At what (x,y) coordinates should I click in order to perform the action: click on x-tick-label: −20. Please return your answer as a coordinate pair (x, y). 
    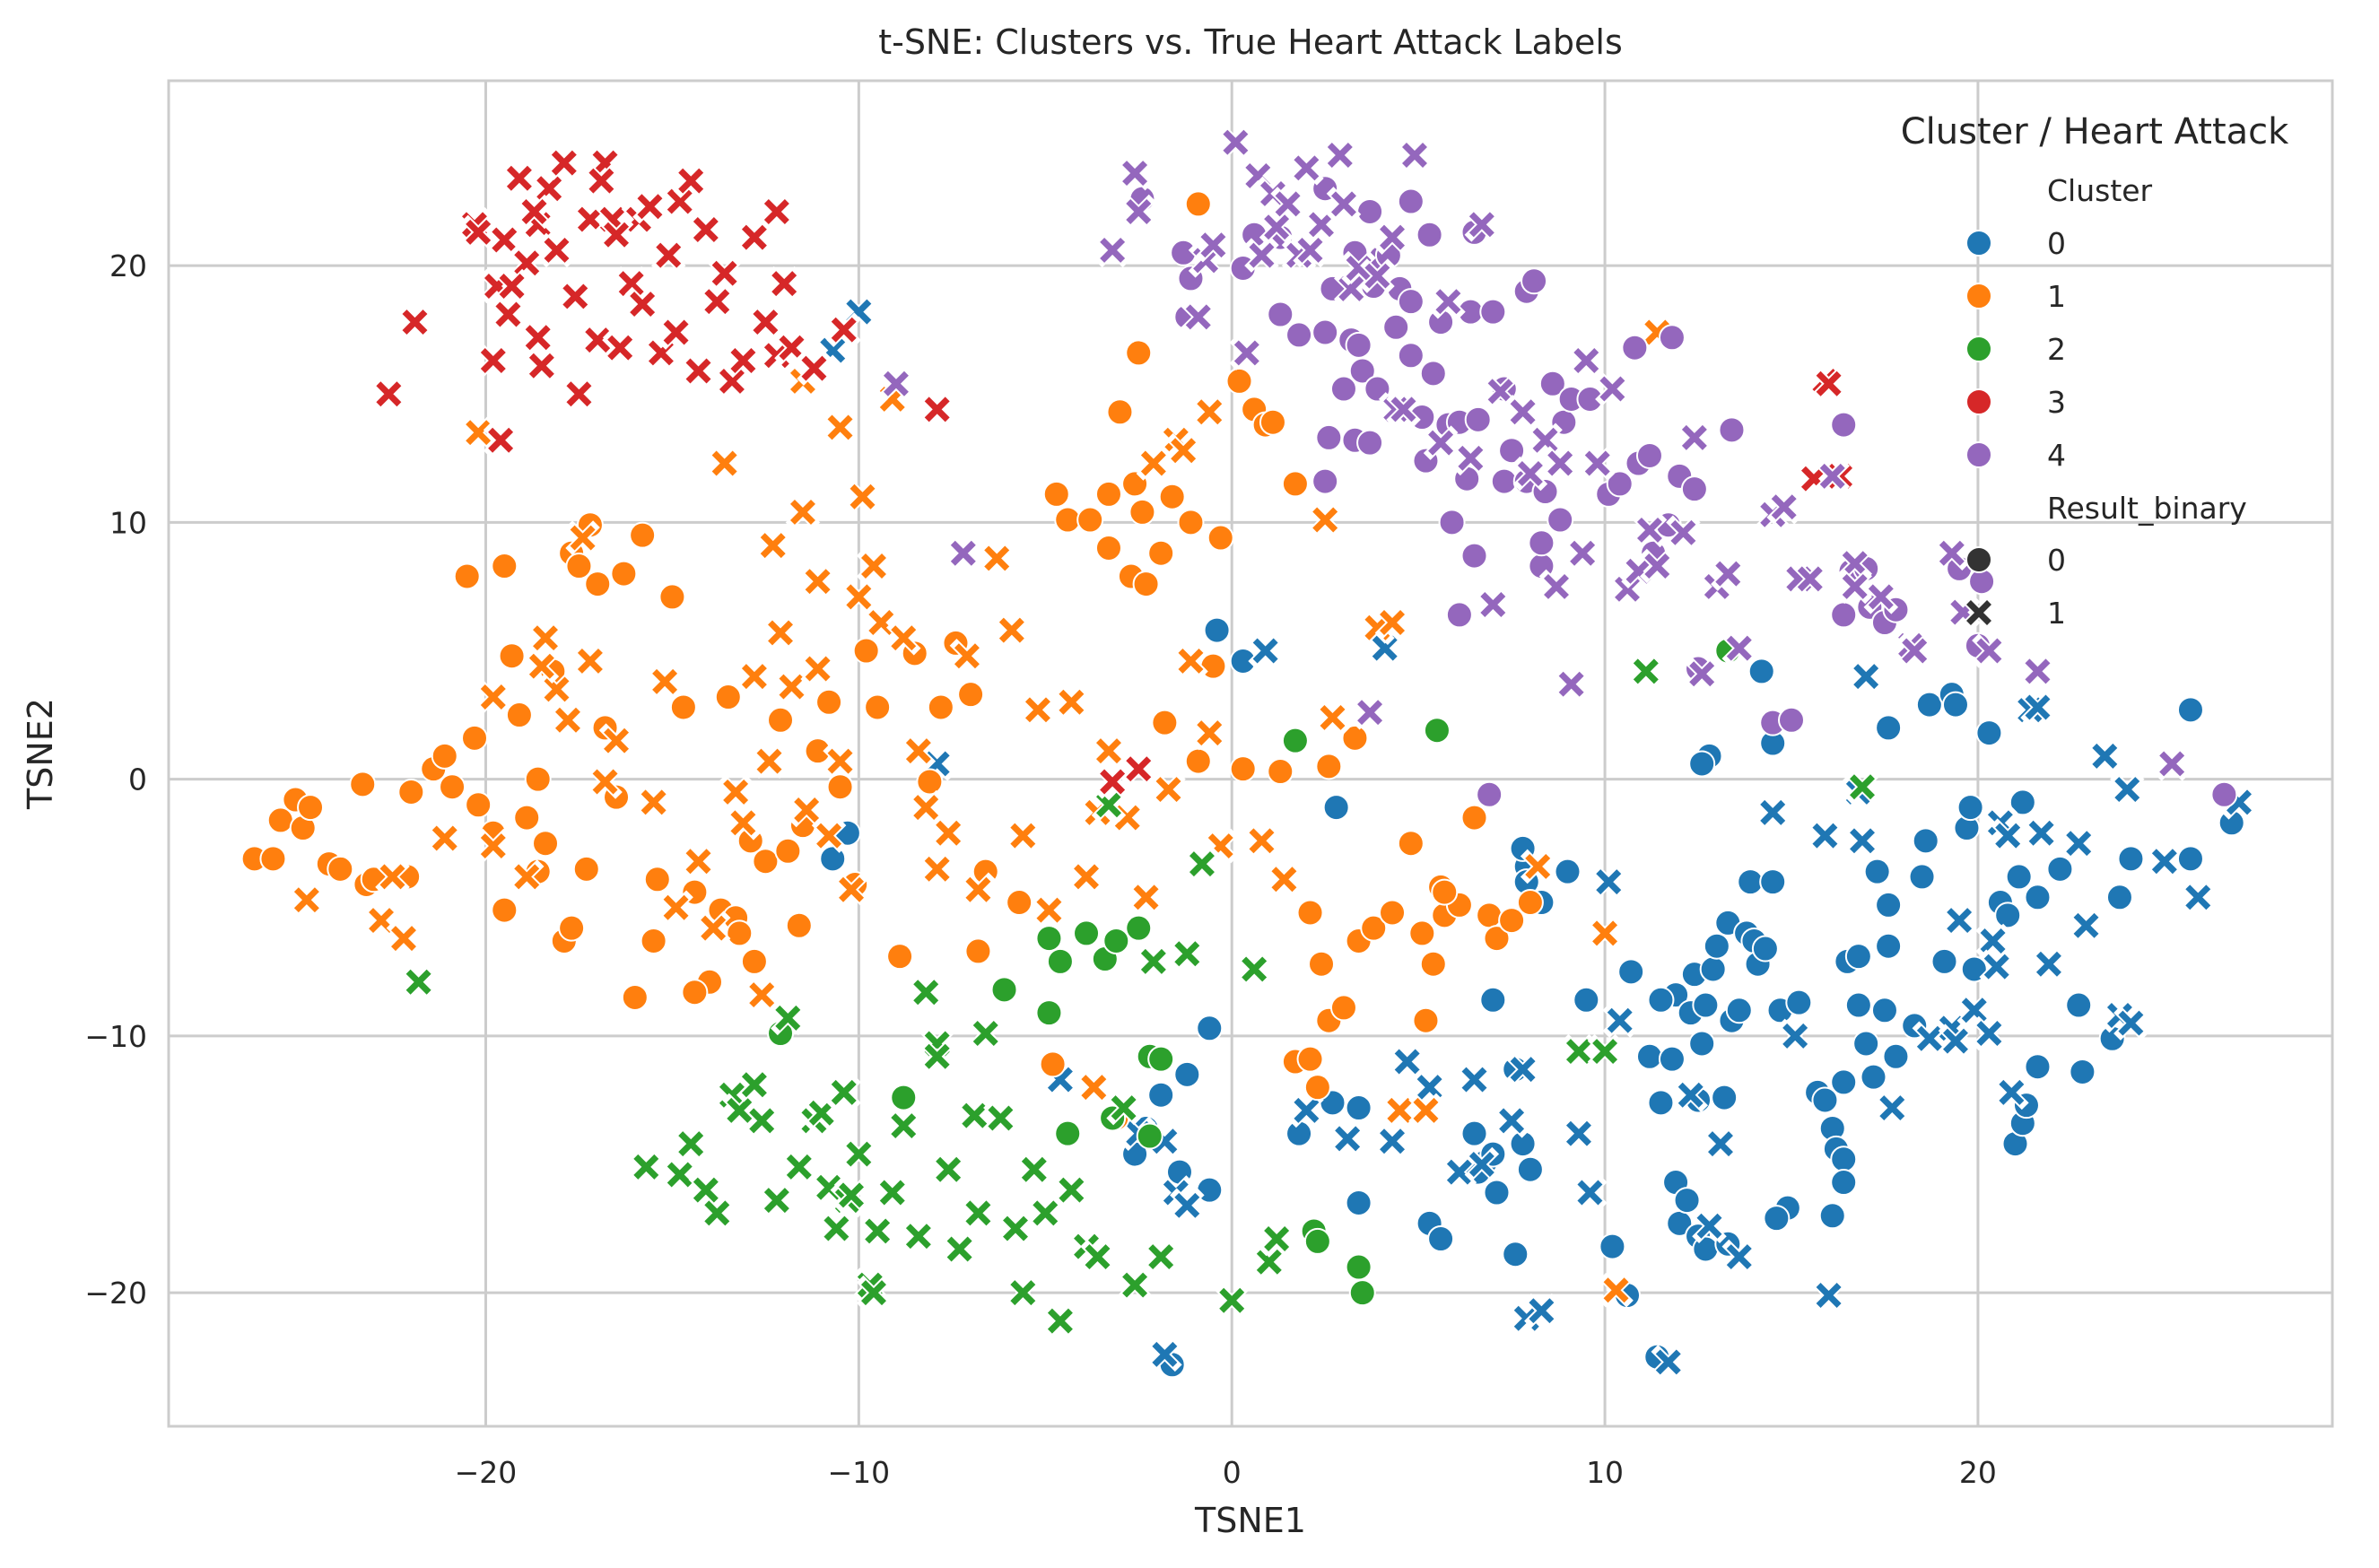
    Looking at the image, I should click on (486, 1473).